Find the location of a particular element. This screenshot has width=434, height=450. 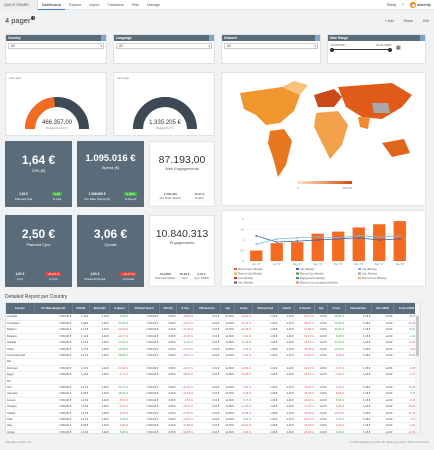

info-icon: i is located at coordinates (33, 17).